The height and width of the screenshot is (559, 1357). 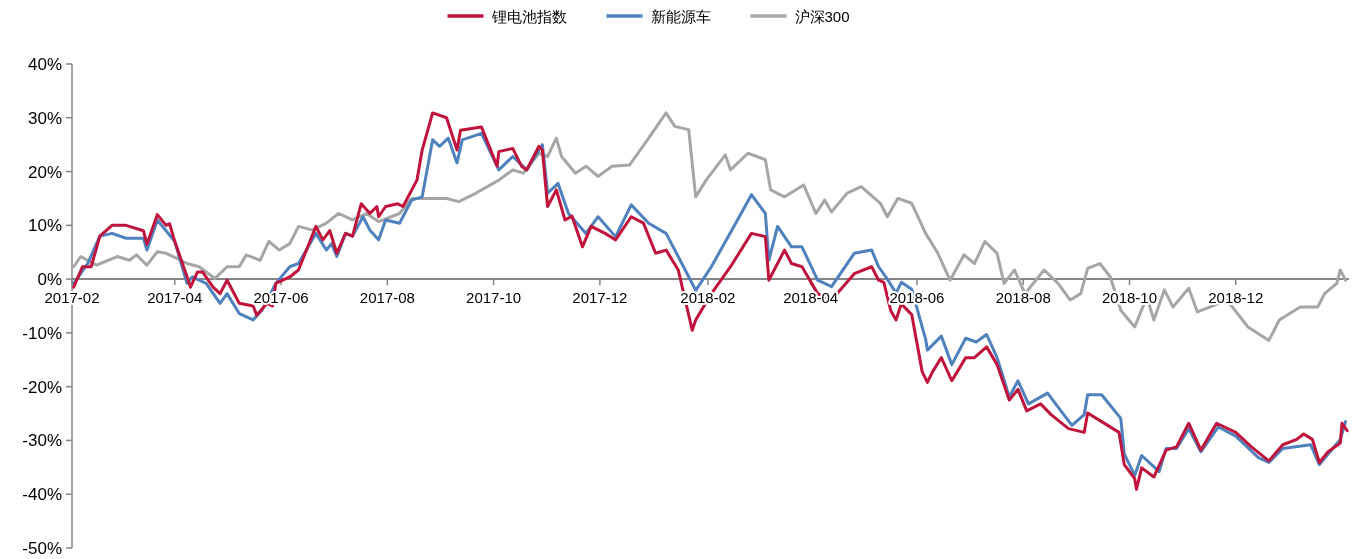 What do you see at coordinates (42, 495) in the screenshot?
I see `y-tick-label: -40%` at bounding box center [42, 495].